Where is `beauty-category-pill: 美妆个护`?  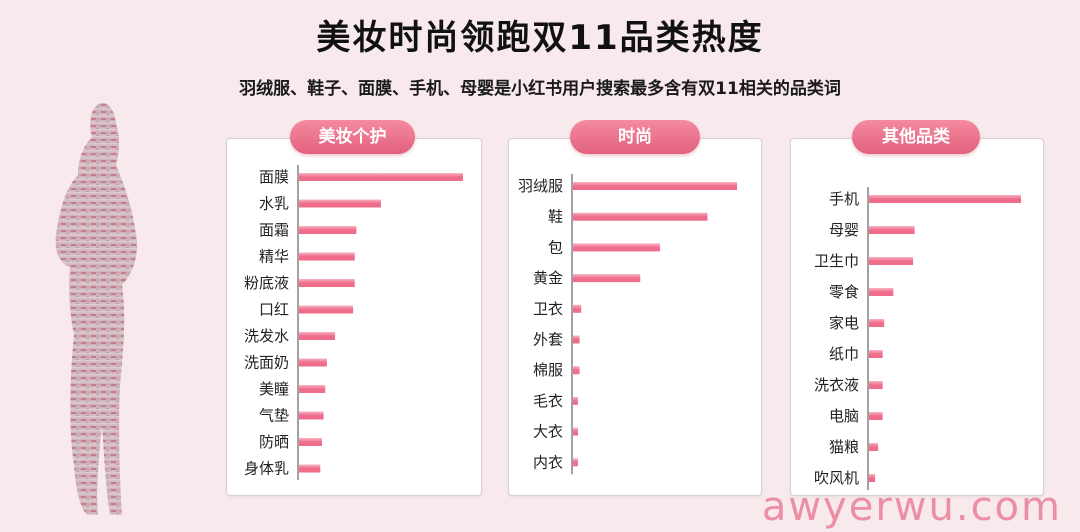
beauty-category-pill: 美妆个护 is located at coordinates (352, 137).